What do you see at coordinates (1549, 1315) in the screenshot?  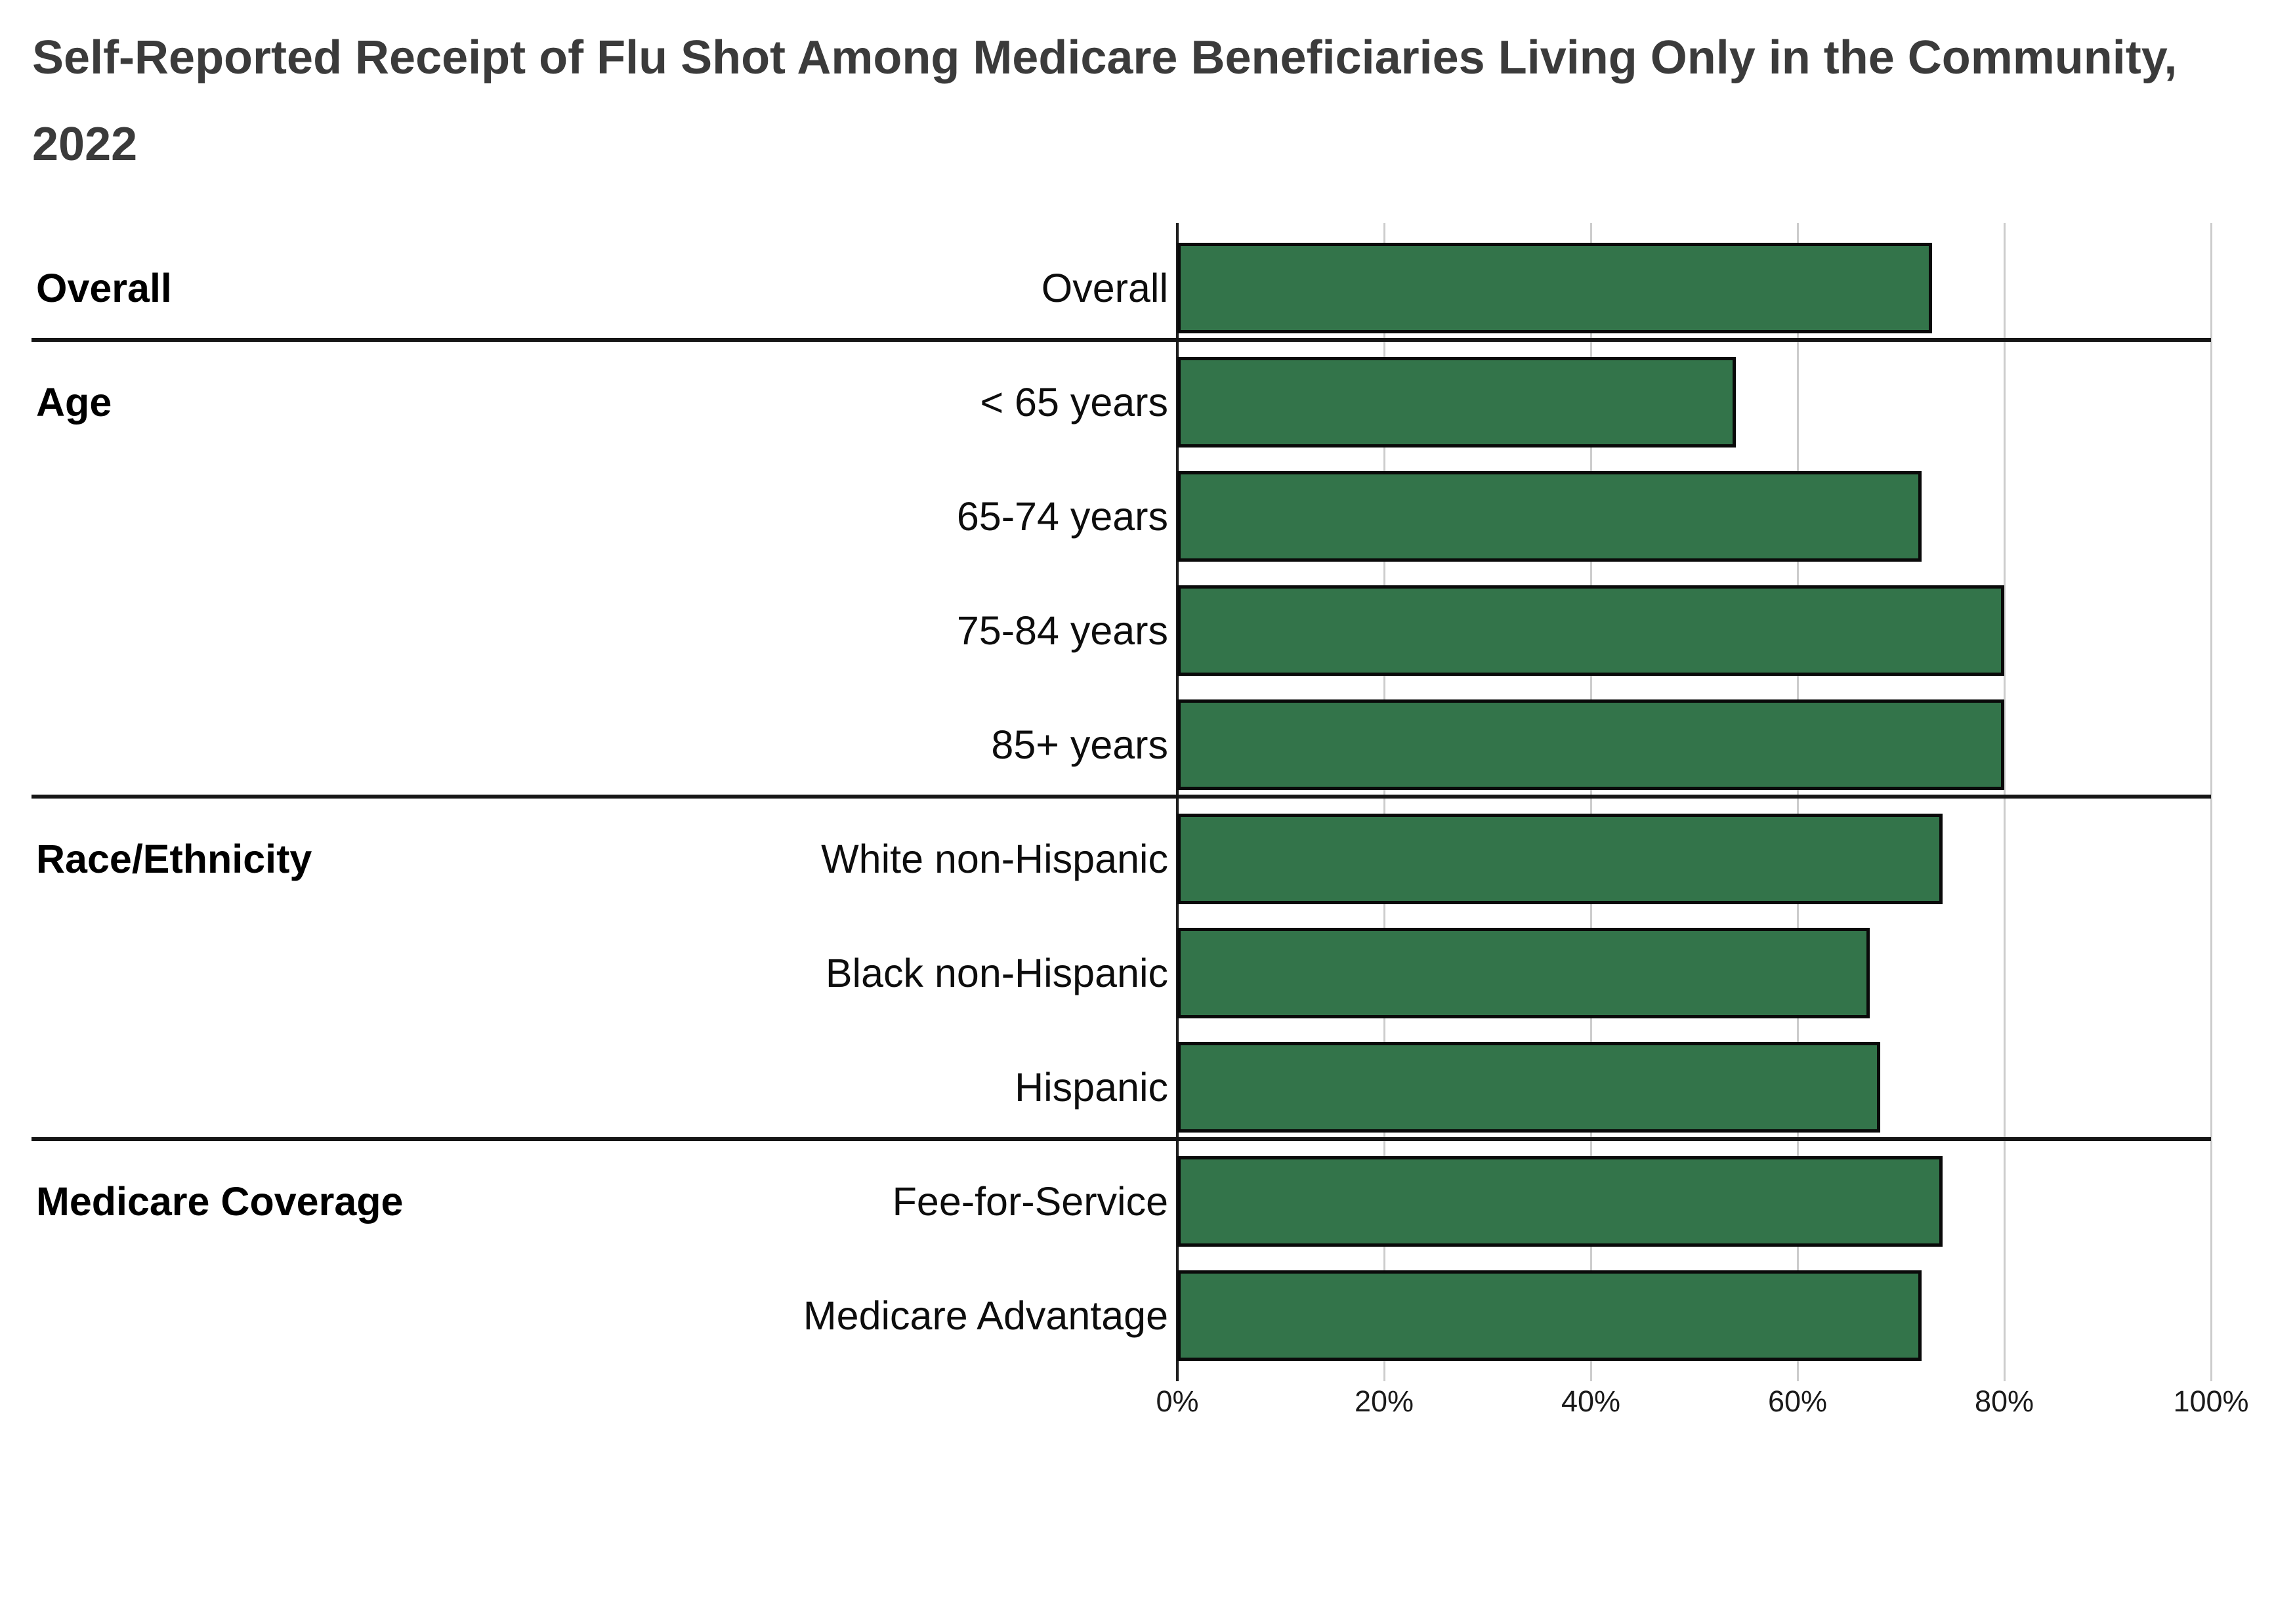 I see `bar-medicare-advantage` at bounding box center [1549, 1315].